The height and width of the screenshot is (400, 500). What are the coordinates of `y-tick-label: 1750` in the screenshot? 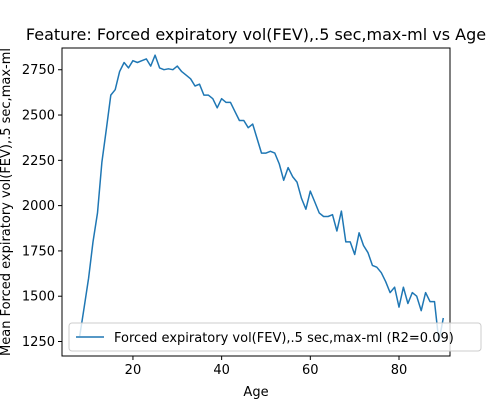 It's located at (38, 251).